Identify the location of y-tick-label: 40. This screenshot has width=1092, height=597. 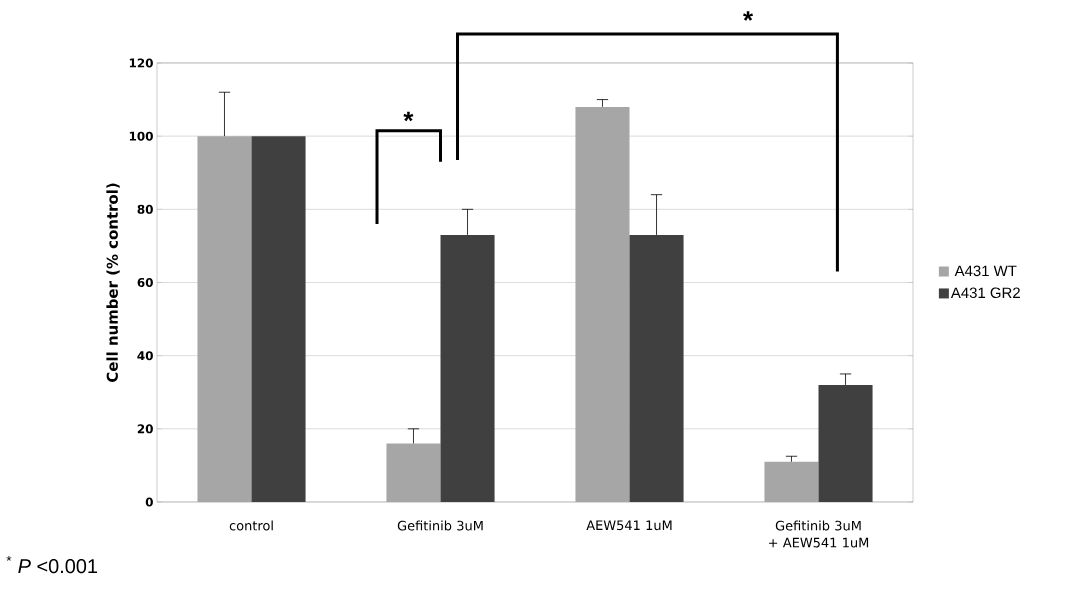
(145, 356).